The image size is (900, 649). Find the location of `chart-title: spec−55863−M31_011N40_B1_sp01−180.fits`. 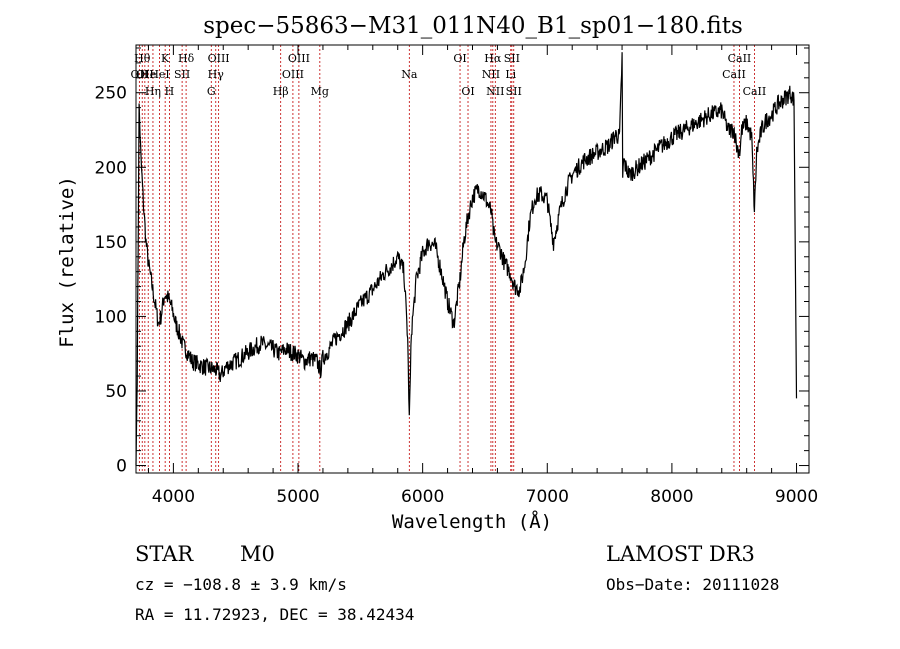

chart-title: spec−55863−M31_011N40_B1_sp01−180.fits is located at coordinates (473, 26).